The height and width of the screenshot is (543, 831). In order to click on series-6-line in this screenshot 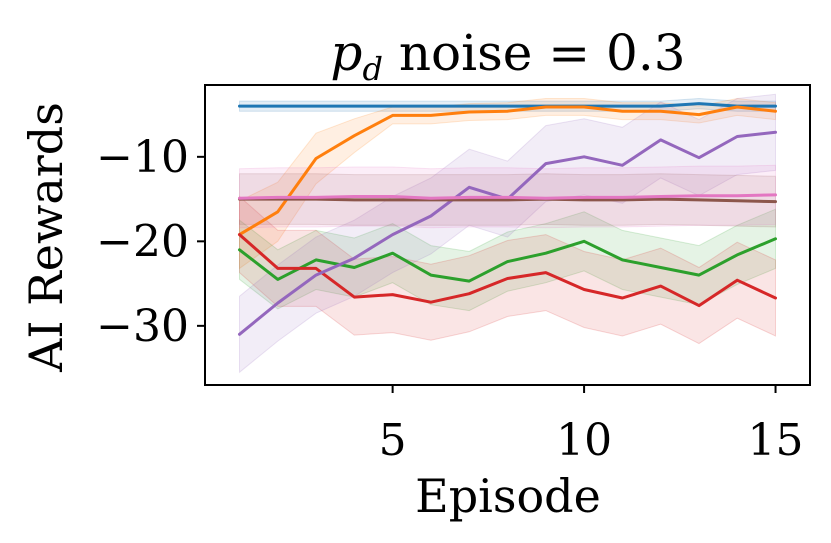, I will do `click(507, 200)`.